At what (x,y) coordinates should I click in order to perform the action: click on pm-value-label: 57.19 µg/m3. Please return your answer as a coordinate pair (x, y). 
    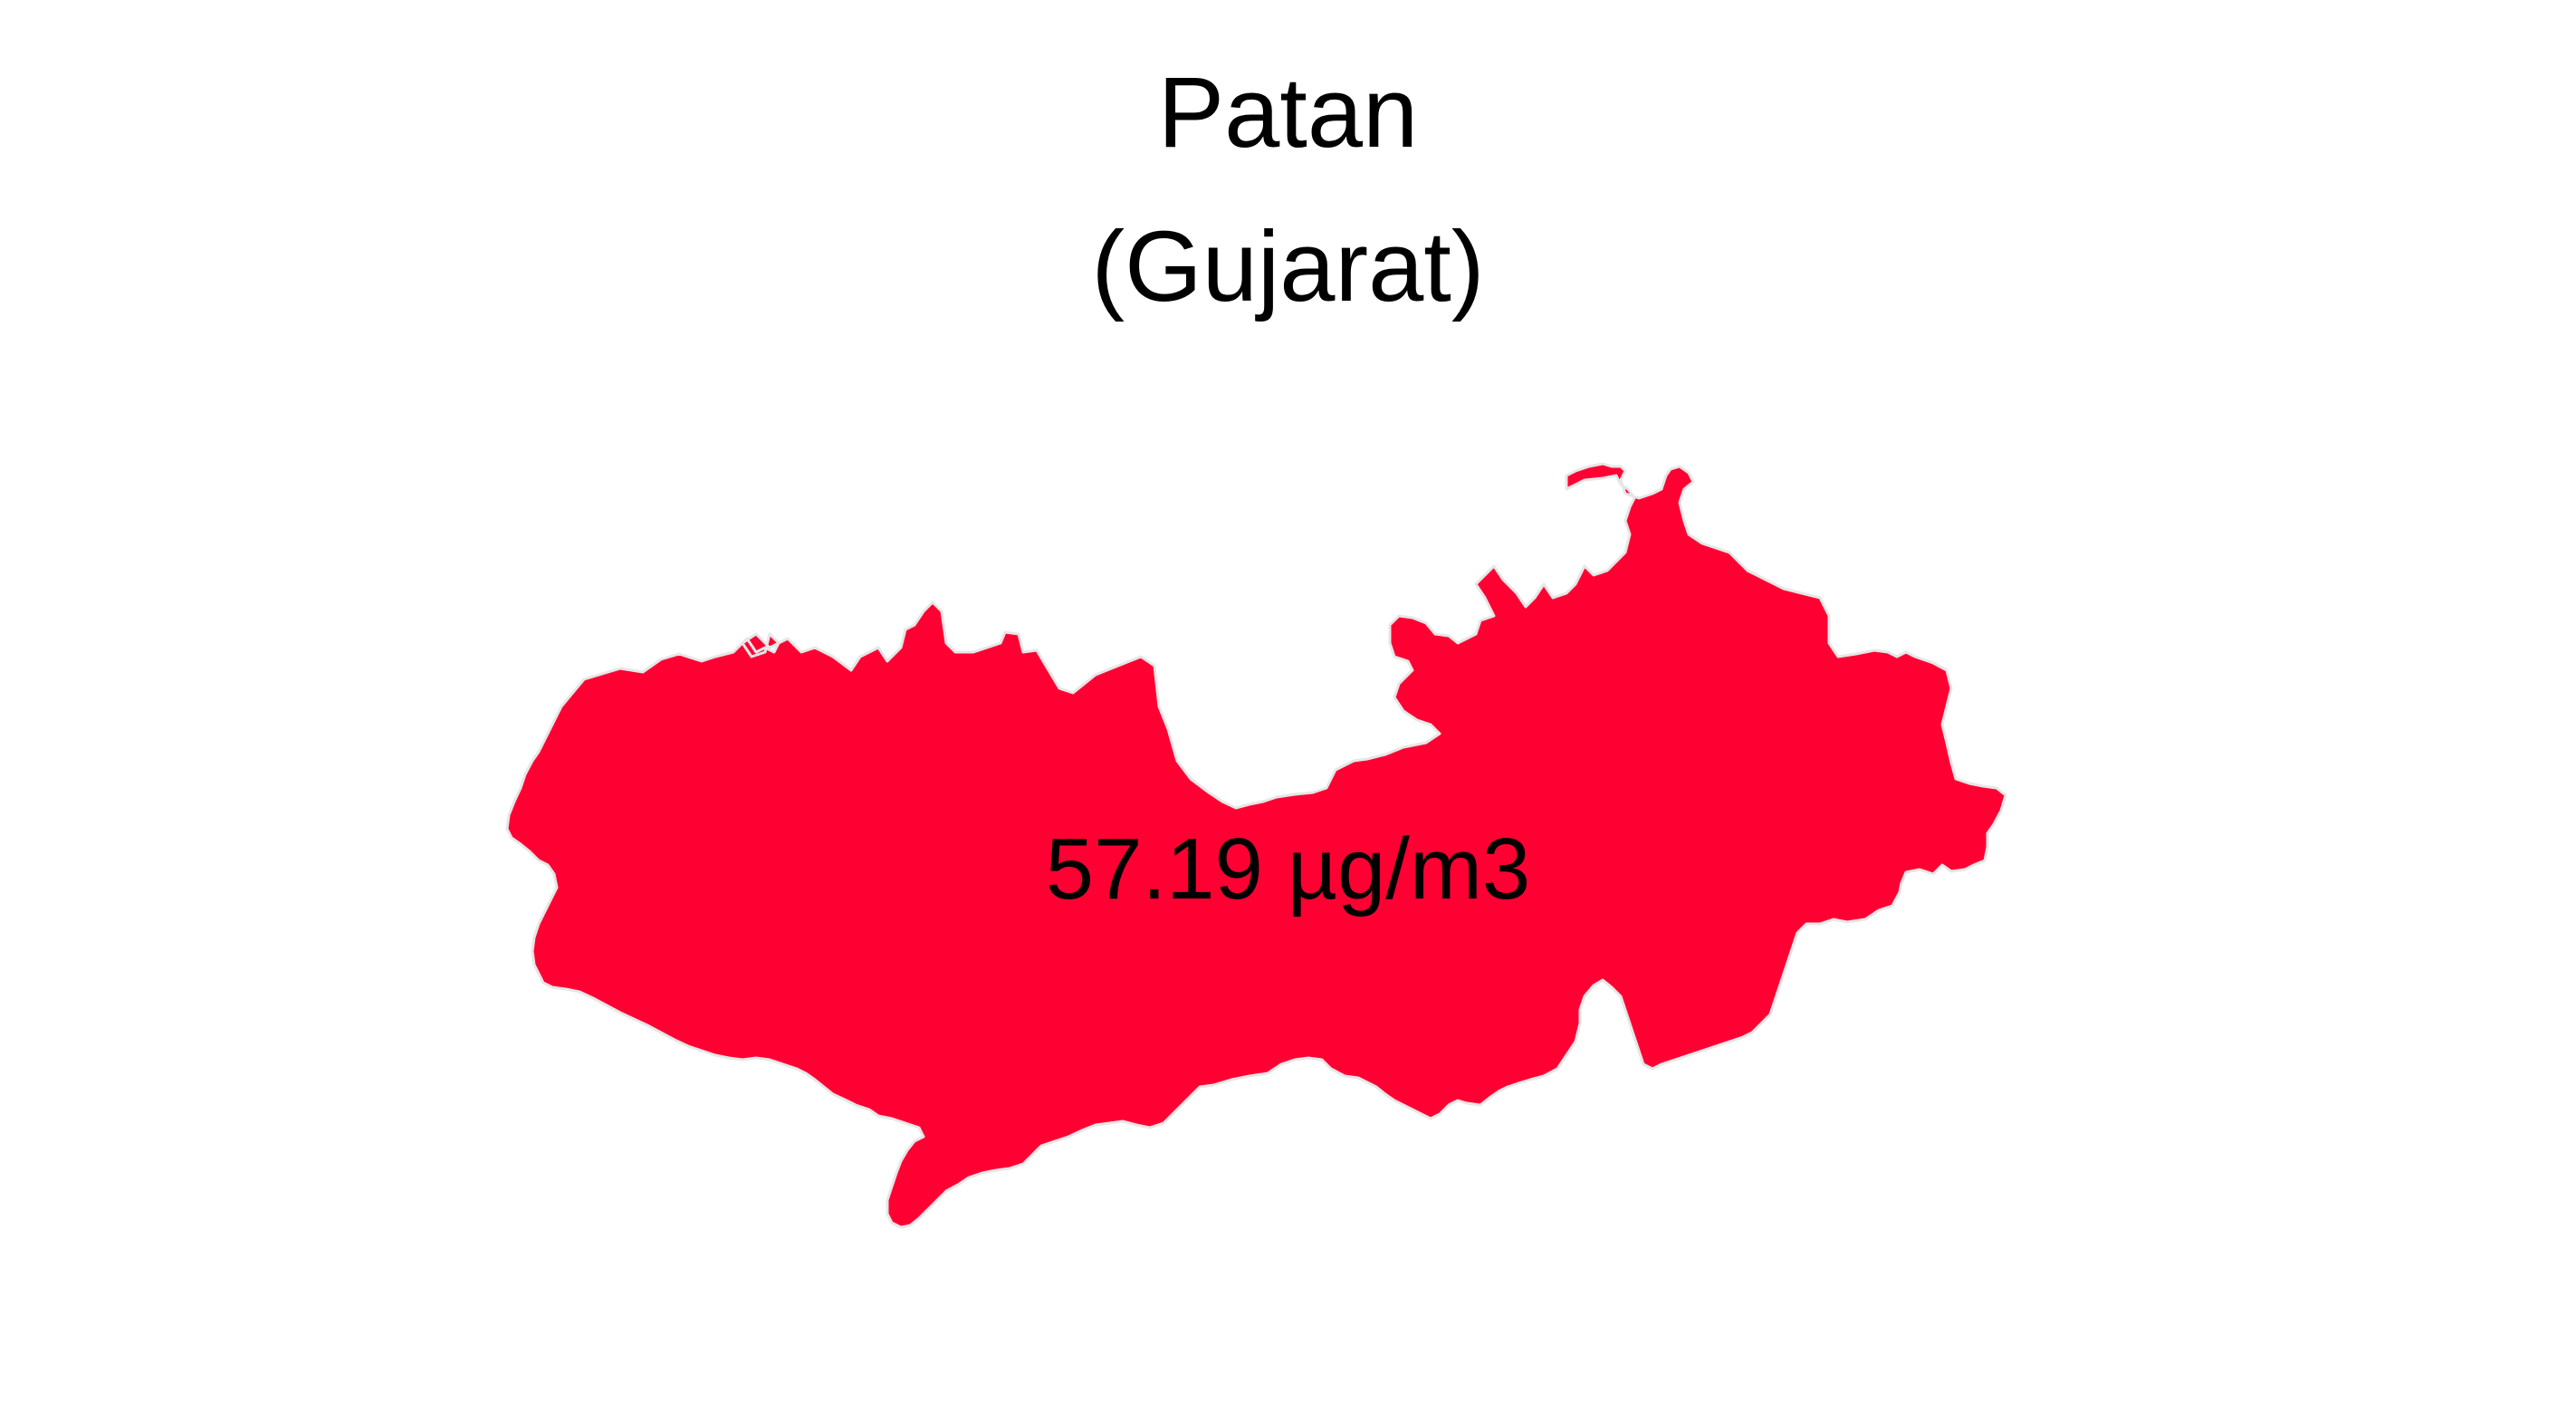
    Looking at the image, I should click on (1288, 869).